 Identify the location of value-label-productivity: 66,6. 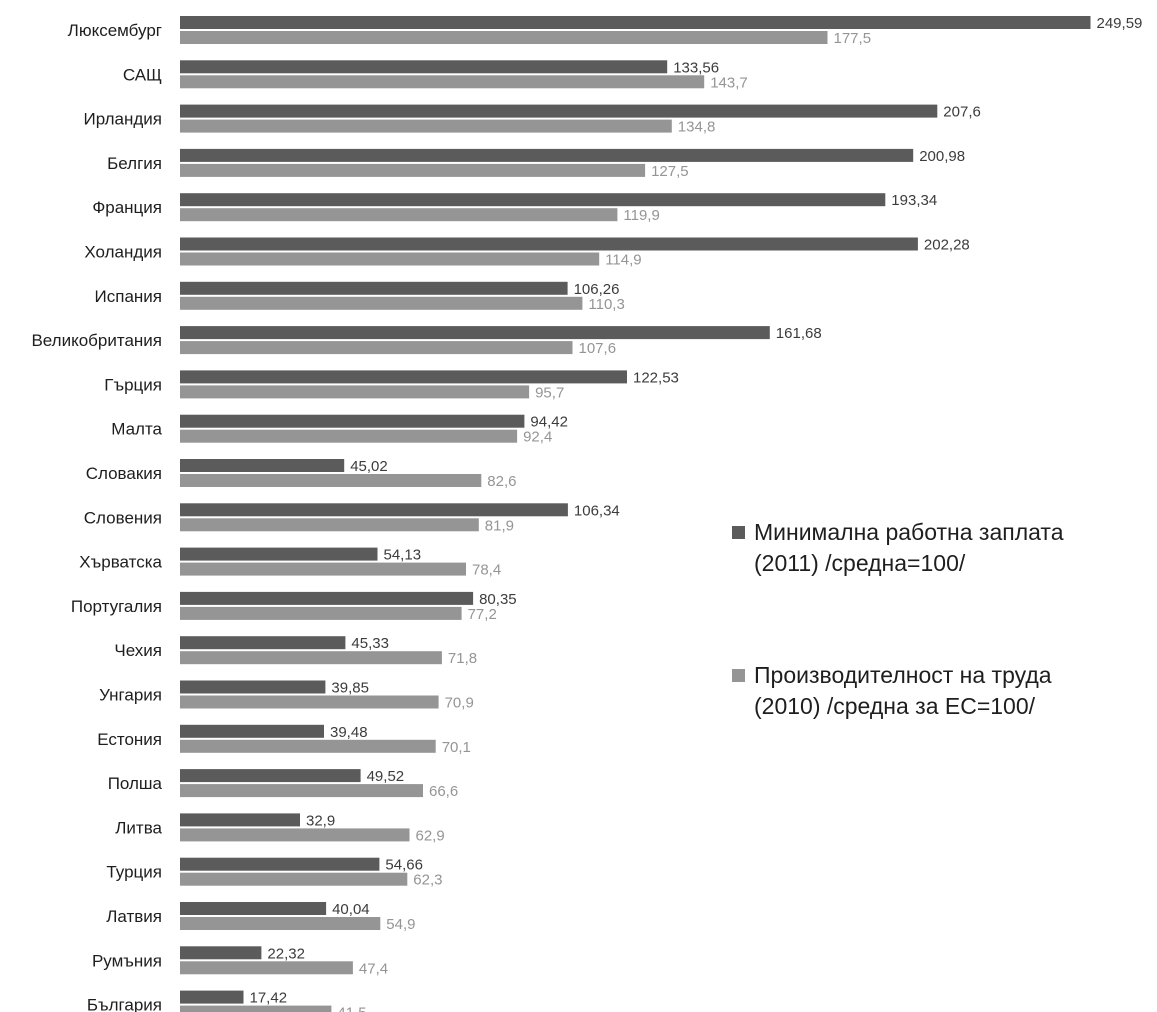
(443, 791).